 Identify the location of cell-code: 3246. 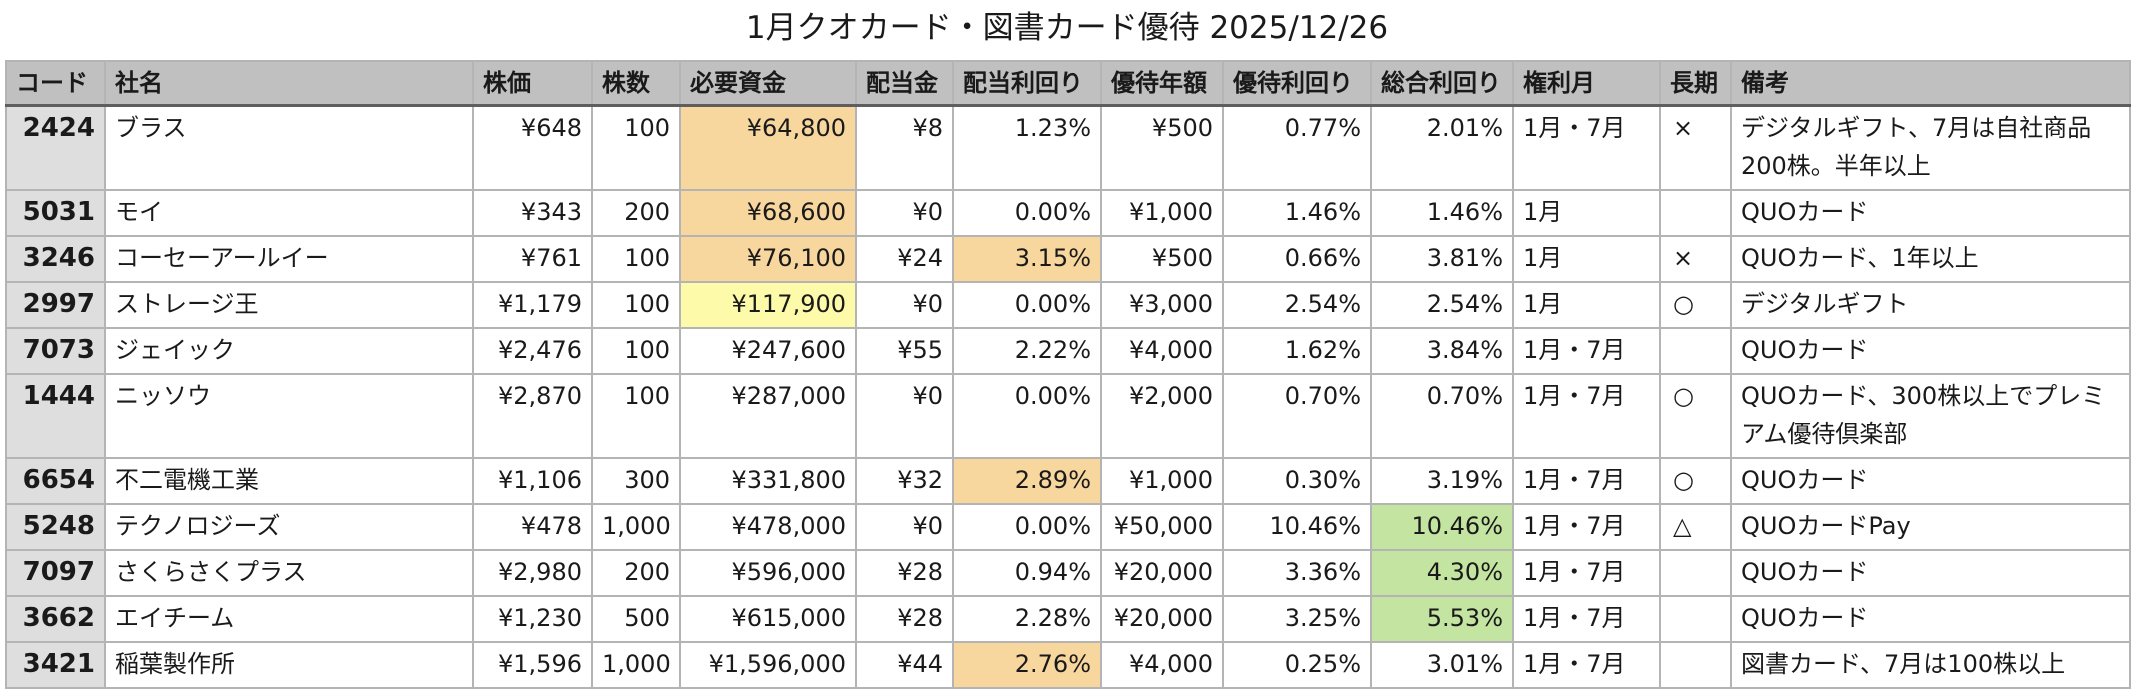
(55, 259).